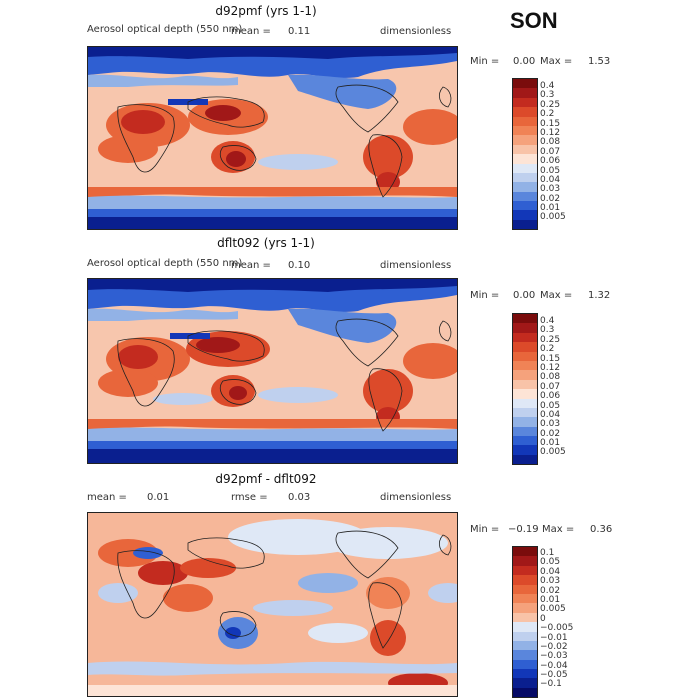 The image size is (700, 700). What do you see at coordinates (556, 295) in the screenshot?
I see `panel2-max-label: Max =` at bounding box center [556, 295].